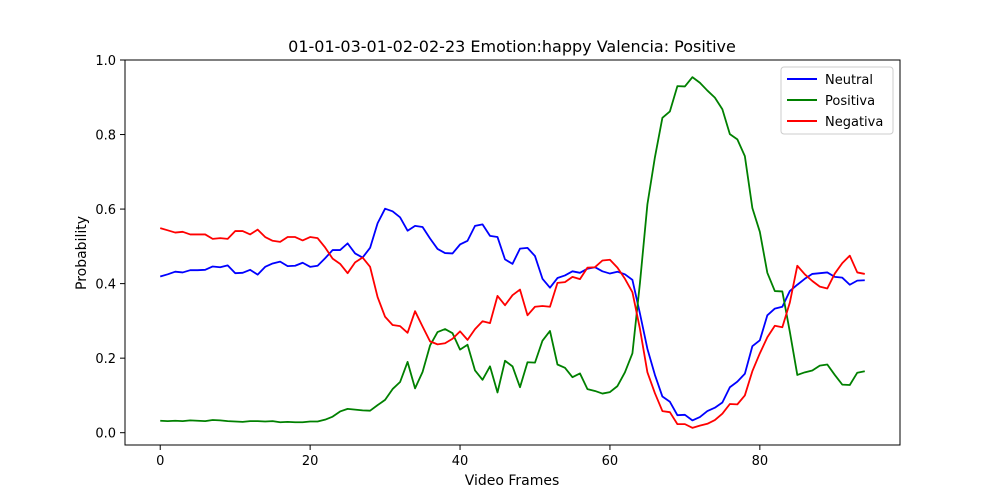 This screenshot has height=500, width=1000. What do you see at coordinates (105, 434) in the screenshot?
I see `y-tick-label: 0.0` at bounding box center [105, 434].